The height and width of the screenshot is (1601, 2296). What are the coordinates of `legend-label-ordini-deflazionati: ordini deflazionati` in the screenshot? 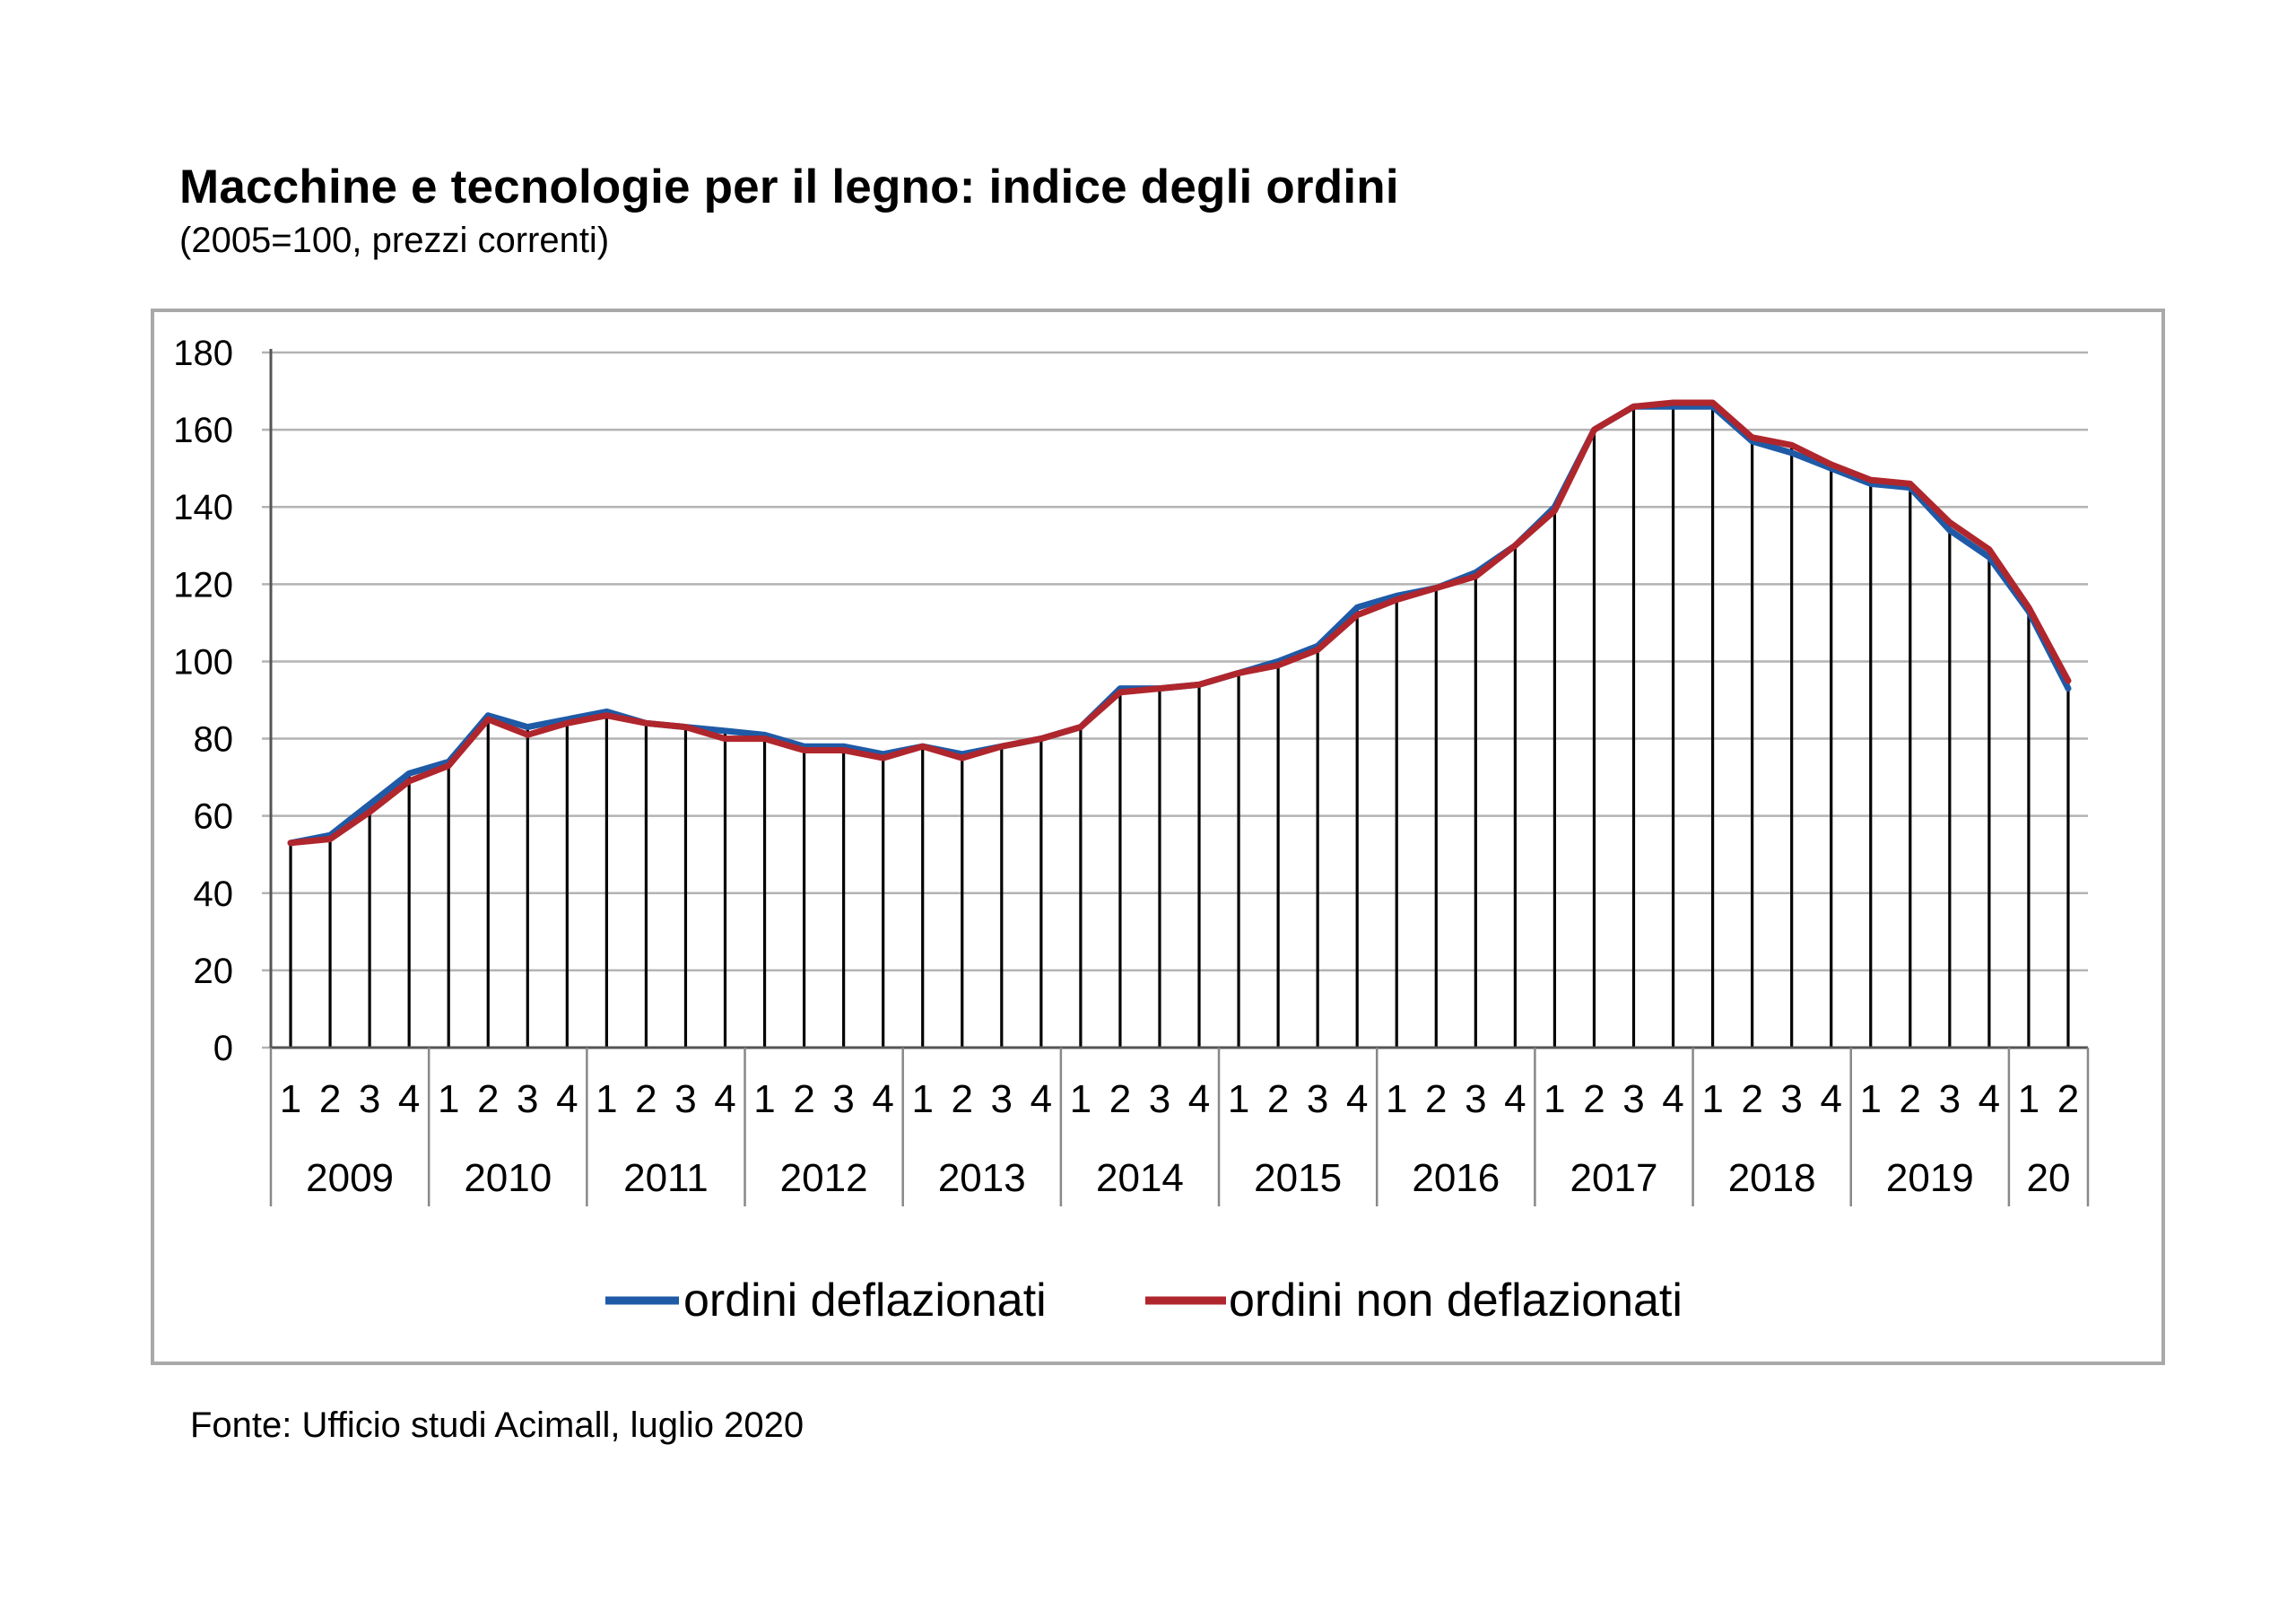 It's located at (865, 1301).